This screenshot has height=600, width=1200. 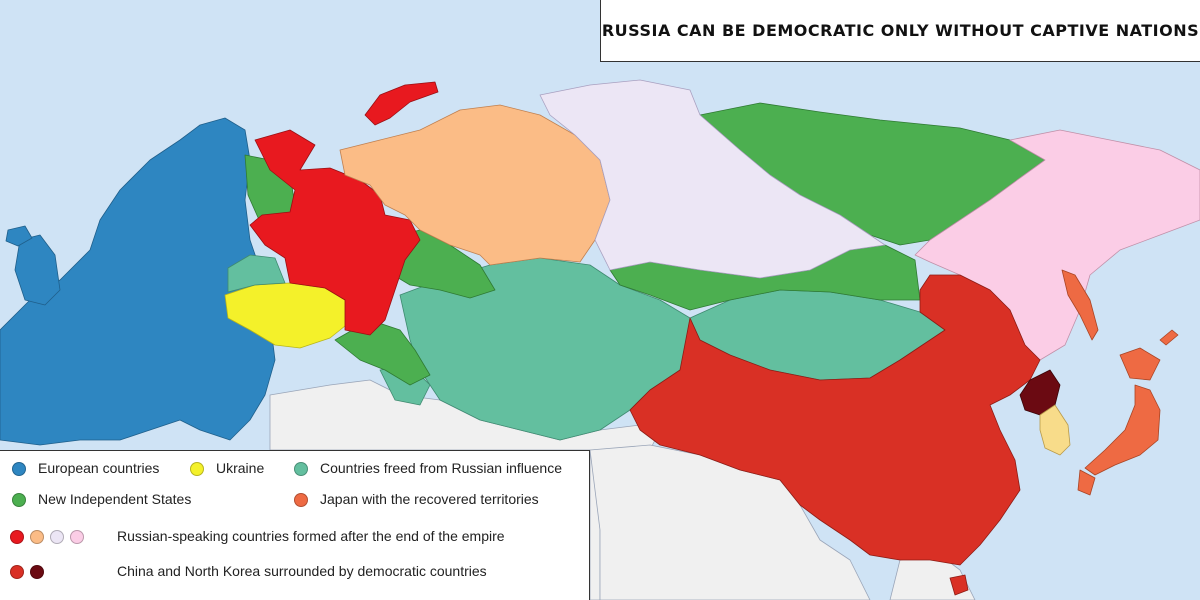 What do you see at coordinates (115, 499) in the screenshot?
I see `legend-label-new-states: New Independent States` at bounding box center [115, 499].